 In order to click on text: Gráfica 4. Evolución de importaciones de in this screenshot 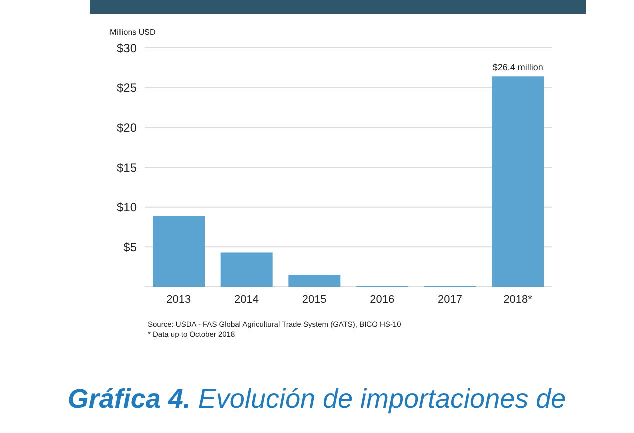, I will do `click(317, 399)`.